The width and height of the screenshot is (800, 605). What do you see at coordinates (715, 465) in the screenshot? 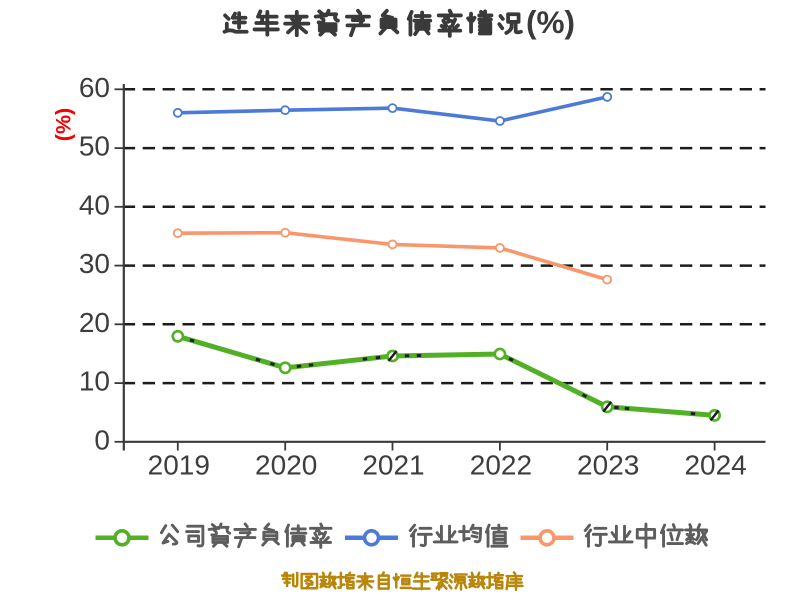
I see `svg-text: 2024` at bounding box center [715, 465].